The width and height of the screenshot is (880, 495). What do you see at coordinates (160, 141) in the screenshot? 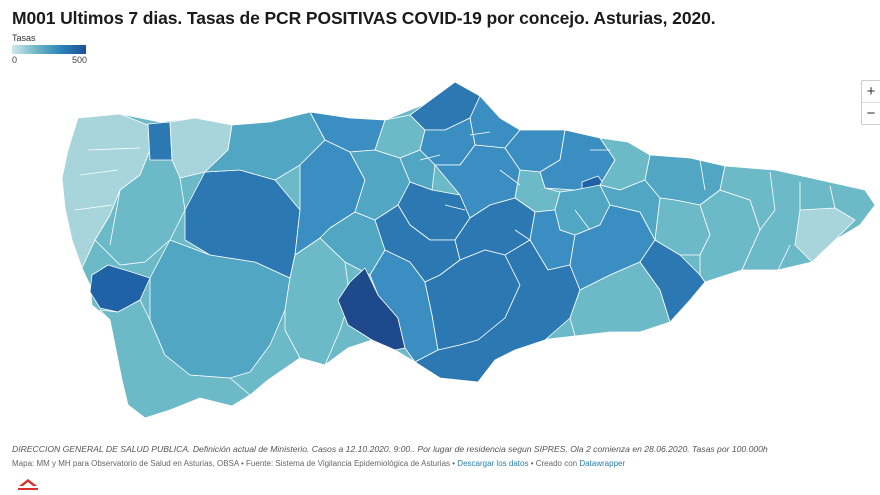
I see `region-small-north` at bounding box center [160, 141].